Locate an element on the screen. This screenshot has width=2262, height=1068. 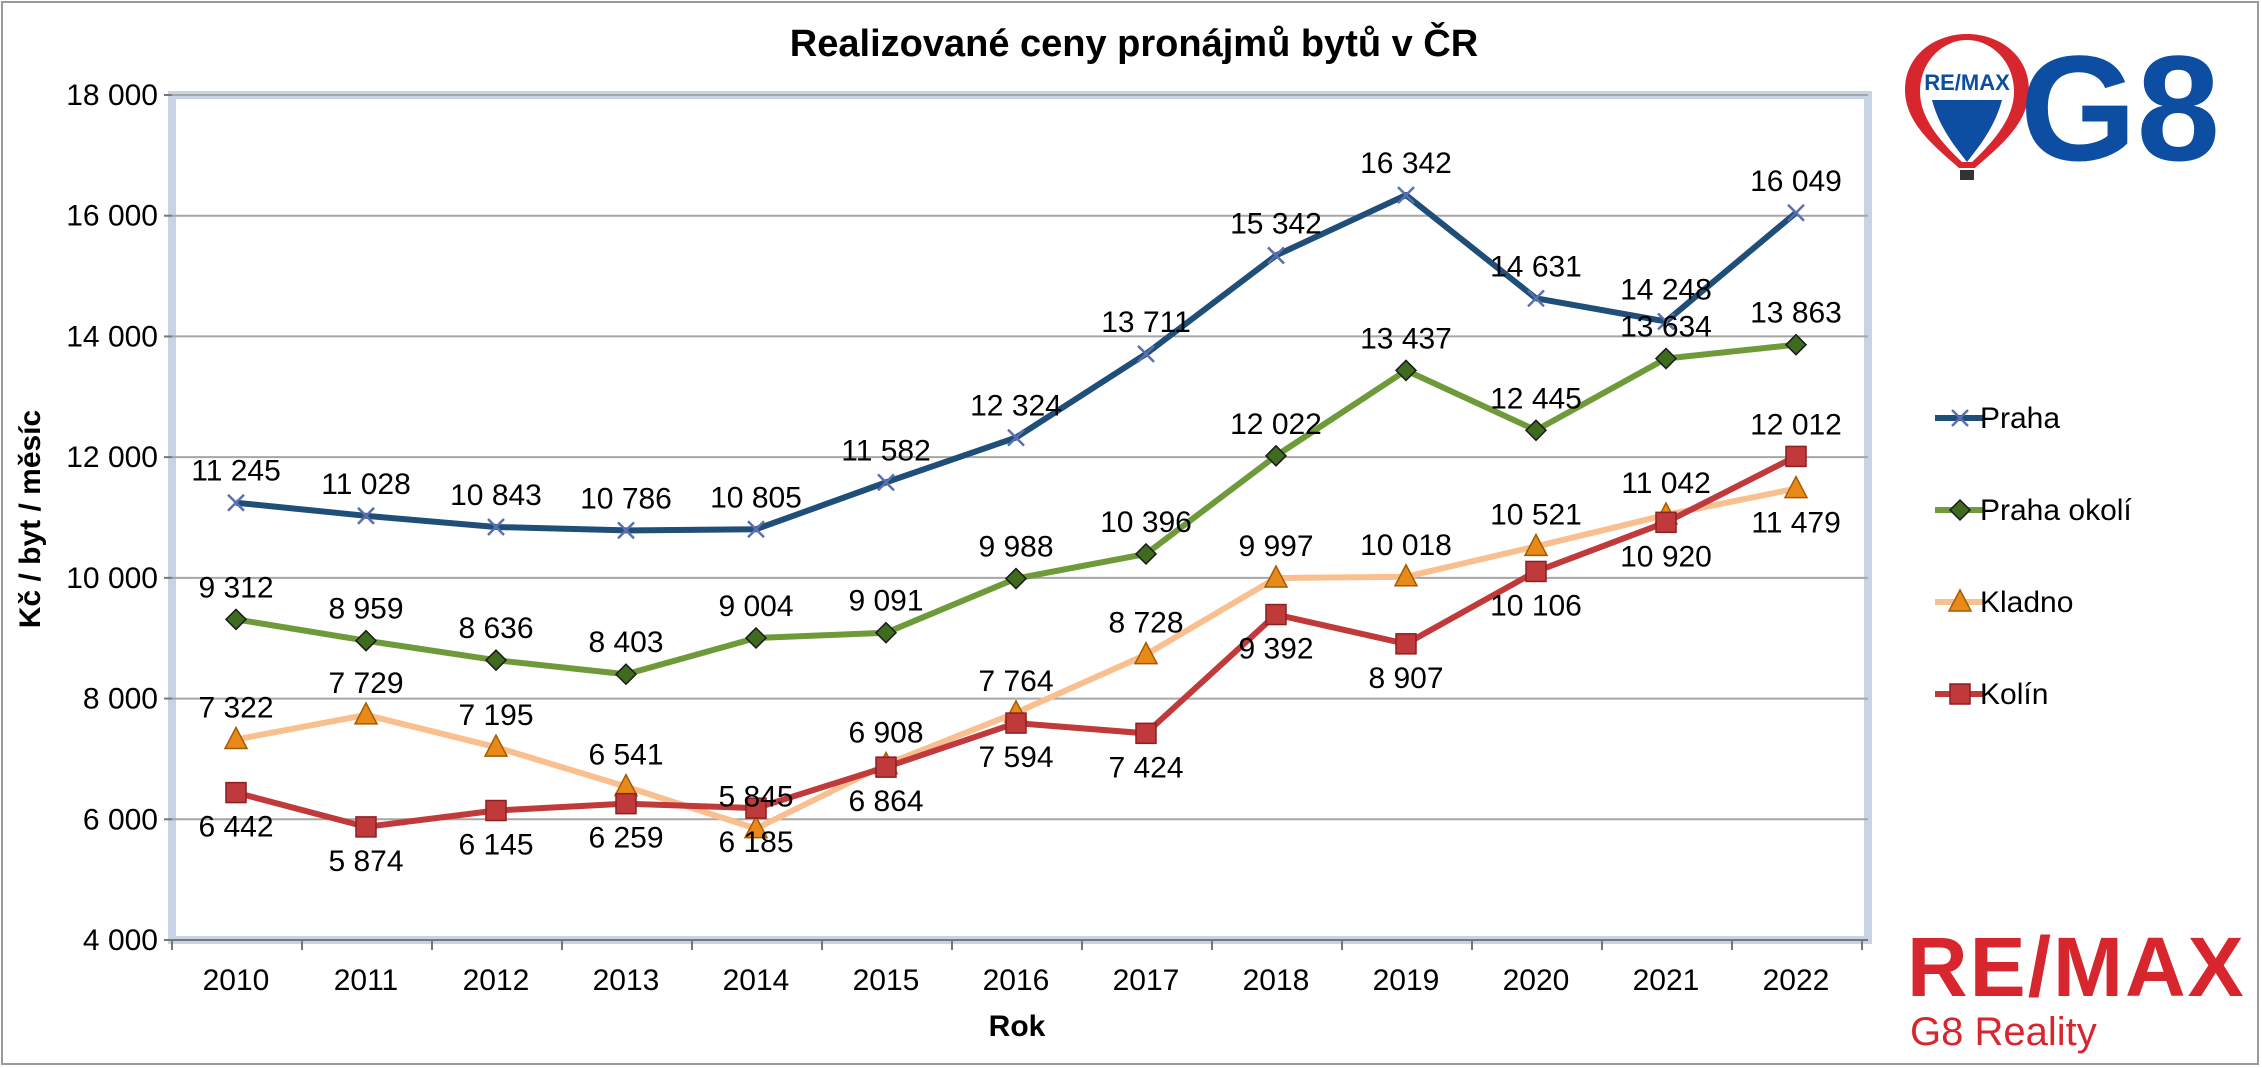
remax-wordmark: RE/MAX is located at coordinates (2076, 967).